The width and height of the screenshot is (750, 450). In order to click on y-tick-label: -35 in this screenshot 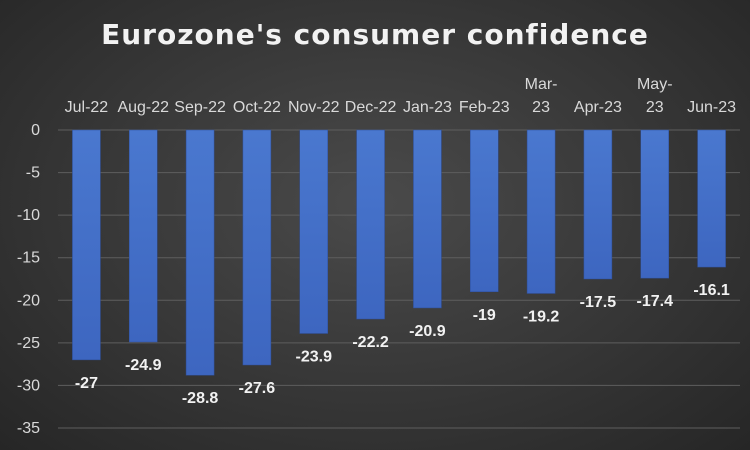, I will do `click(28, 428)`.